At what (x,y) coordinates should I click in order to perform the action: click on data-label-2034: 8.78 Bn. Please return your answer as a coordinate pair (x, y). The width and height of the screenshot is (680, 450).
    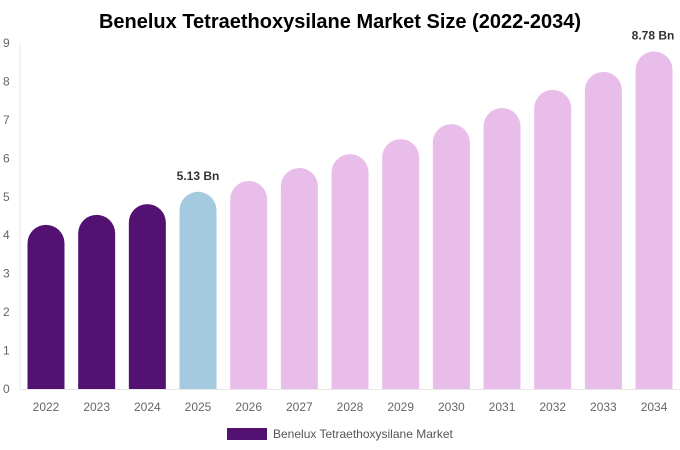
    Looking at the image, I should click on (653, 35).